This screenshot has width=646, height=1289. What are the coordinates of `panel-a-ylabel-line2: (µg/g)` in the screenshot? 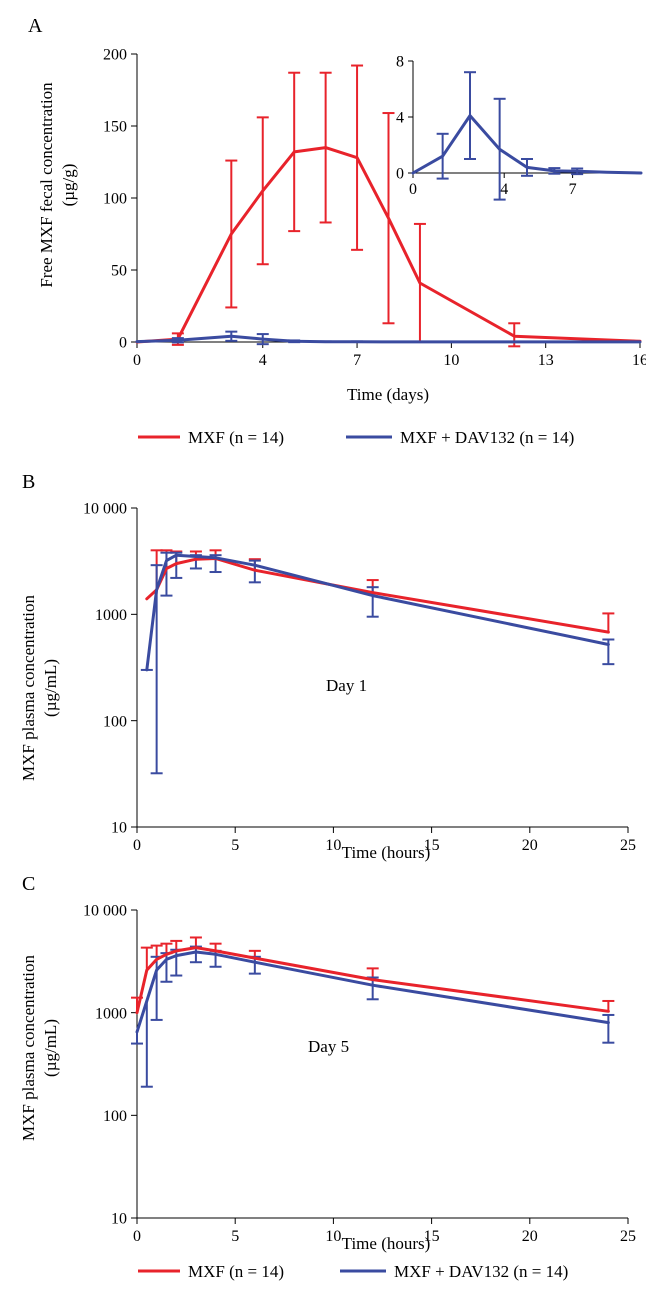 It's located at (68, 185).